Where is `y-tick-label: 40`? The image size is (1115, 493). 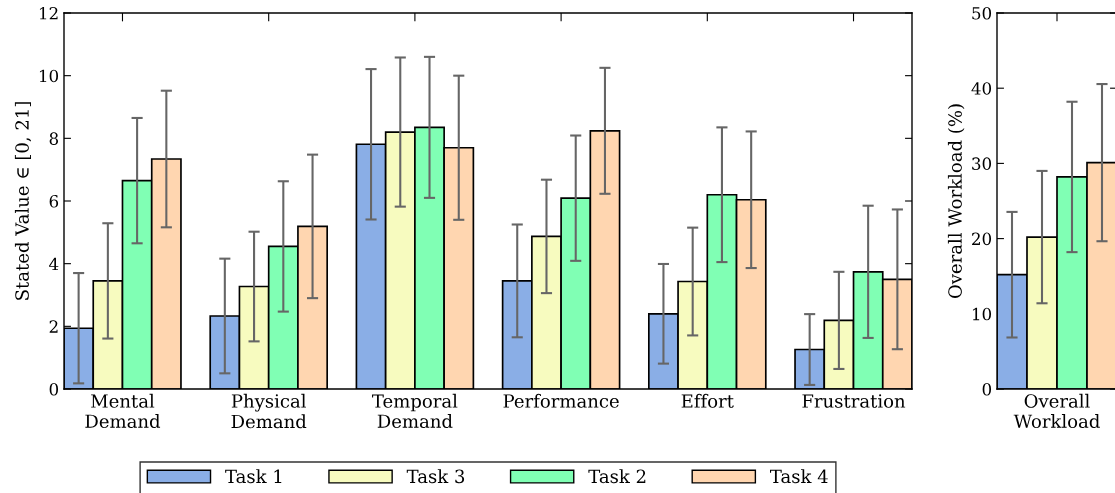 y-tick-label: 40 is located at coordinates (981, 88).